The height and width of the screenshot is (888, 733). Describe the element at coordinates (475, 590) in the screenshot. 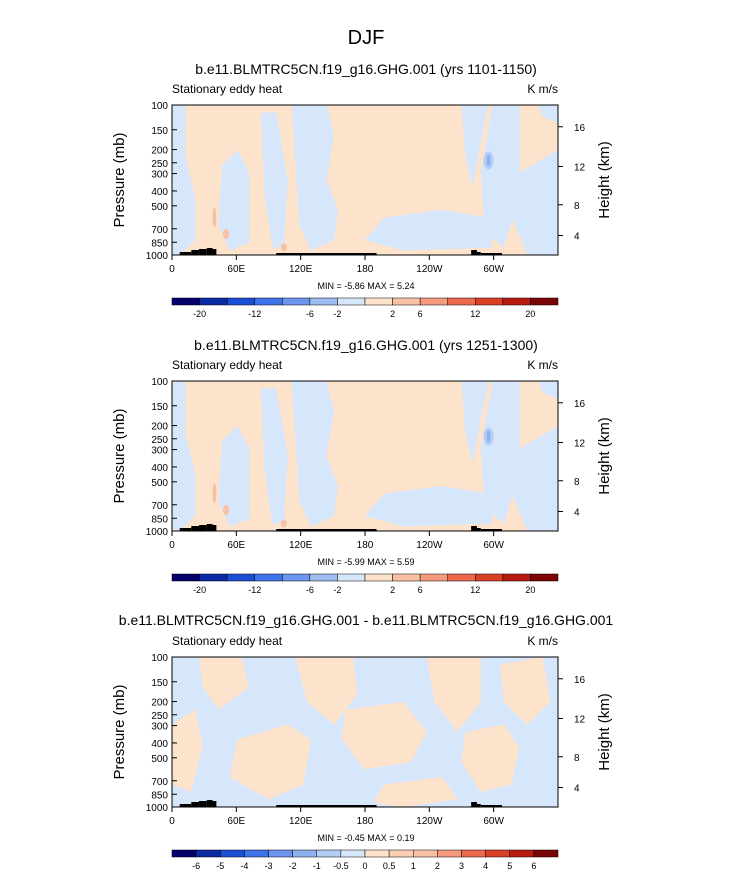

I see `colorbar-label: 12` at that location.